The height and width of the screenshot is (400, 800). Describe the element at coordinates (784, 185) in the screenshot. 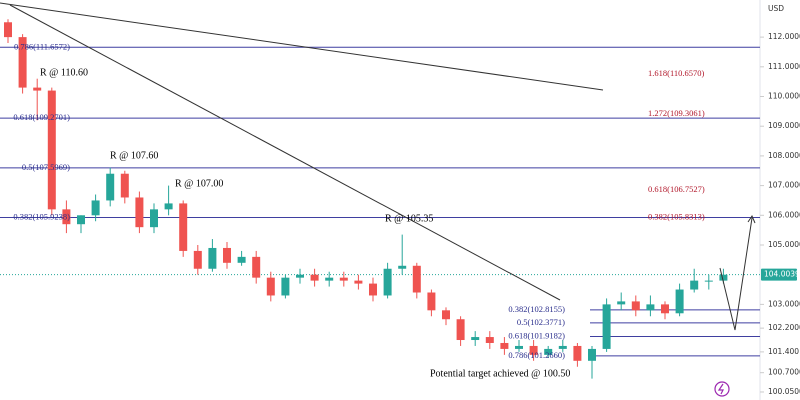

I see `y-tick-label: 107.0000` at that location.